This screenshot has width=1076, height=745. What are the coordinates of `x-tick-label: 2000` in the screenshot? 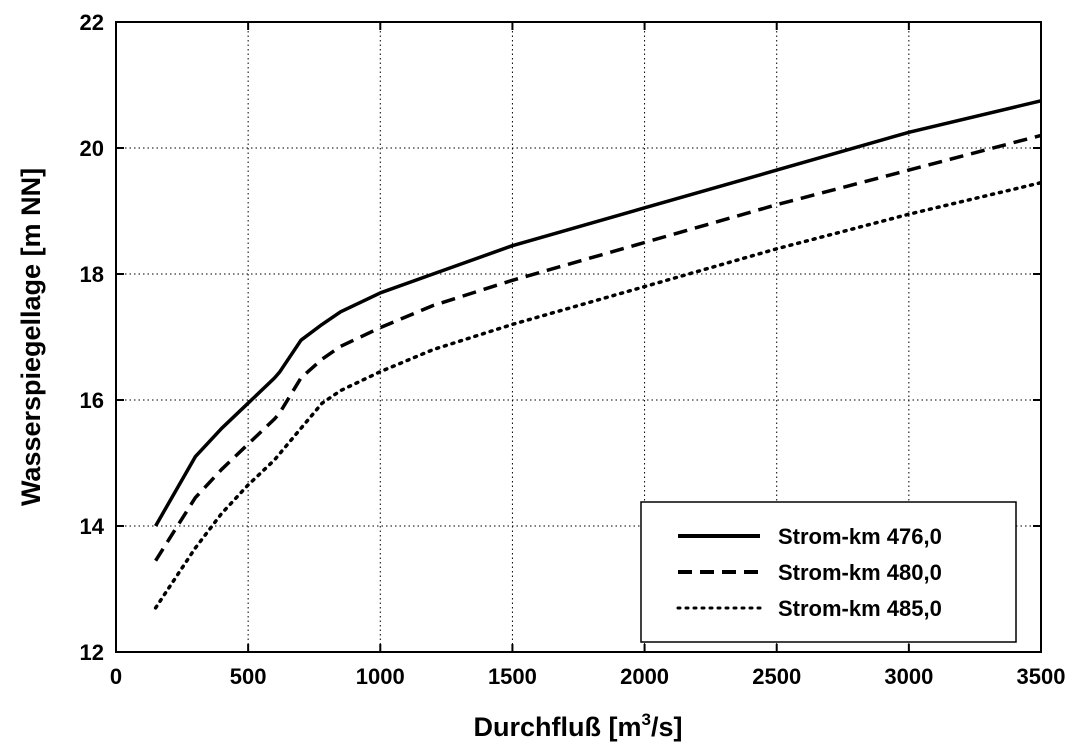 It's located at (644, 676).